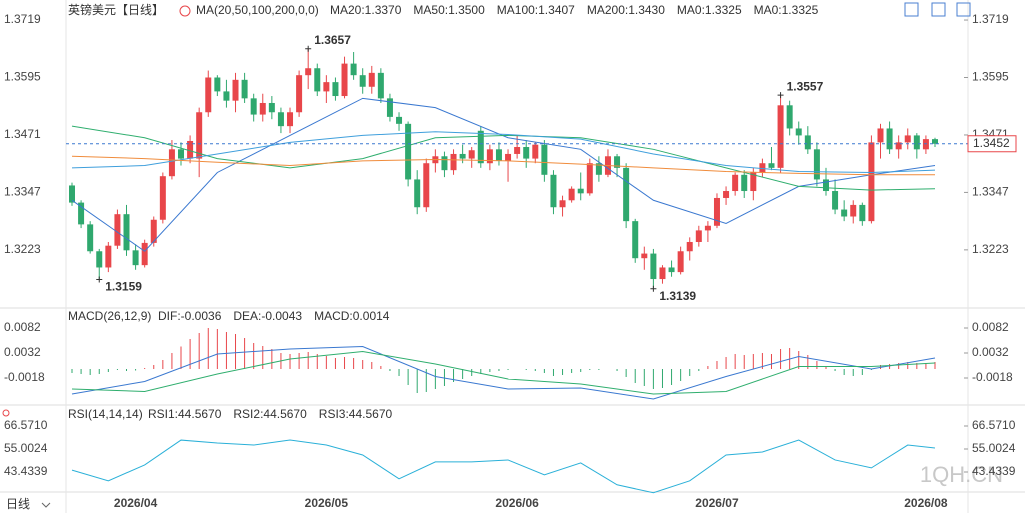 The width and height of the screenshot is (1025, 513). What do you see at coordinates (109, 316) in the screenshot?
I see `macd-title: MACD(26,12,9)` at bounding box center [109, 316].